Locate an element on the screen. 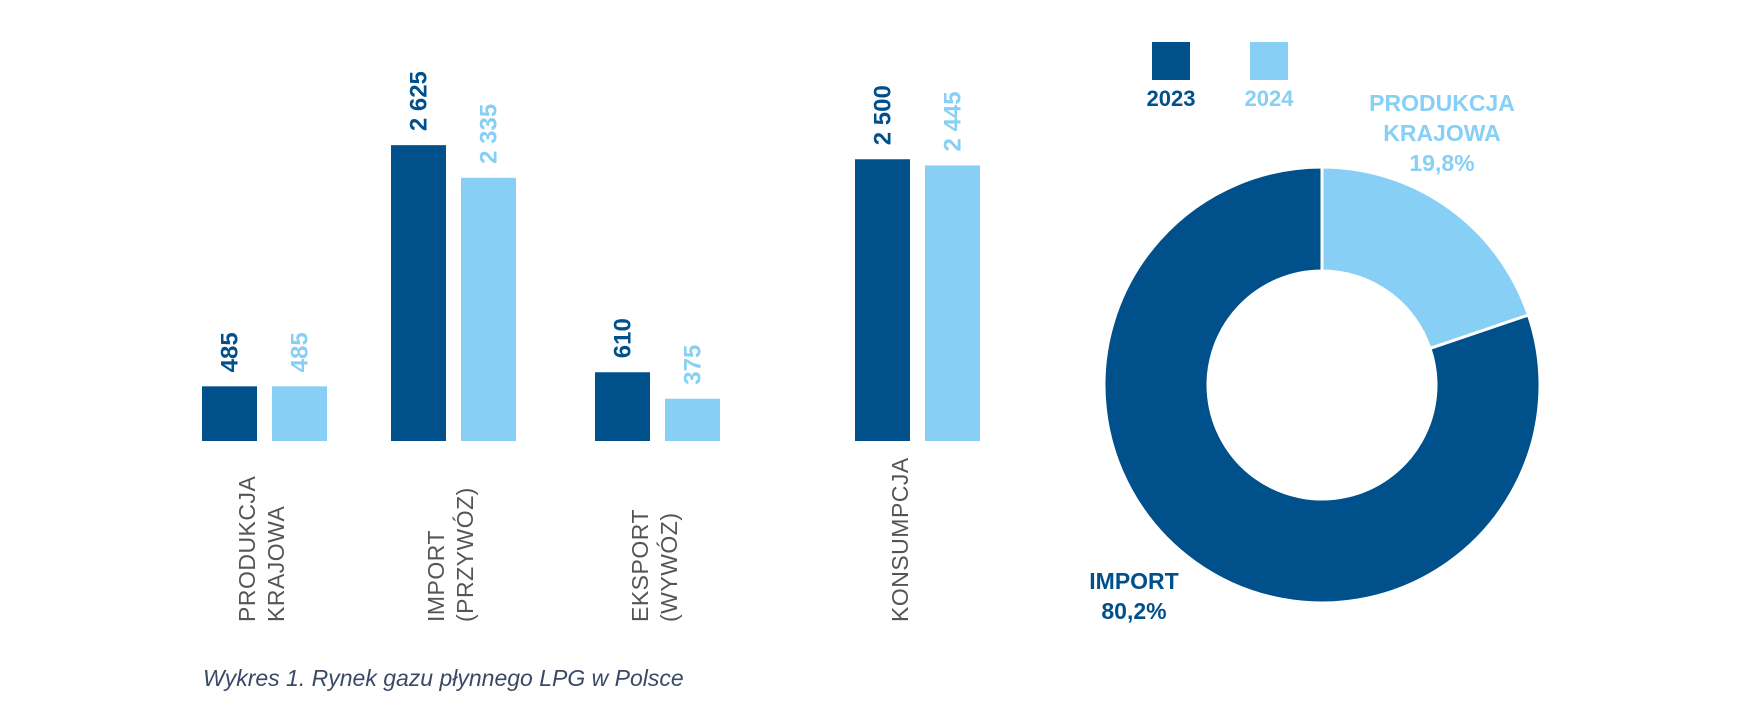 The width and height of the screenshot is (1746, 722). donut-label-produkcja-line2: KRAJOWA is located at coordinates (1442, 133).